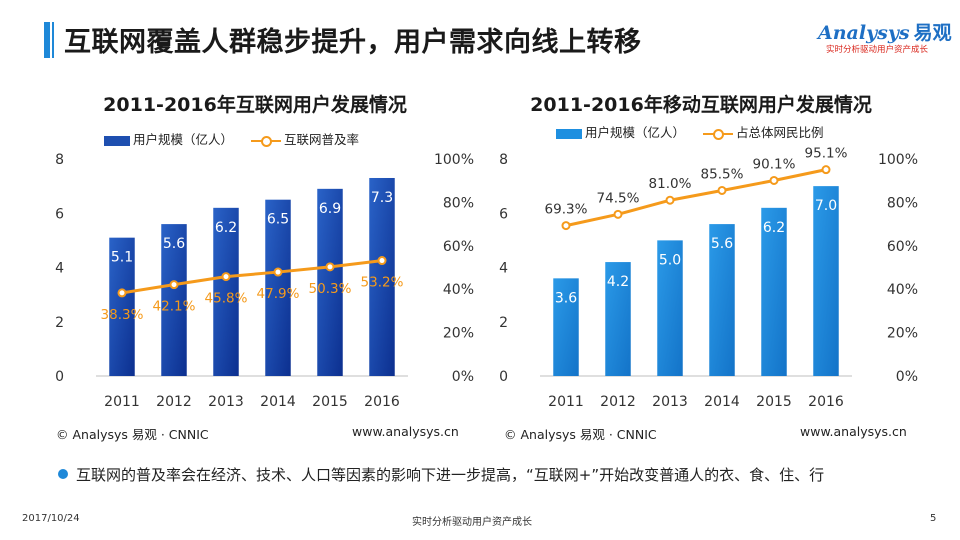 This screenshot has height=540, width=960. Describe the element at coordinates (932, 33) in the screenshot. I see `logo-cn: 易观` at that location.